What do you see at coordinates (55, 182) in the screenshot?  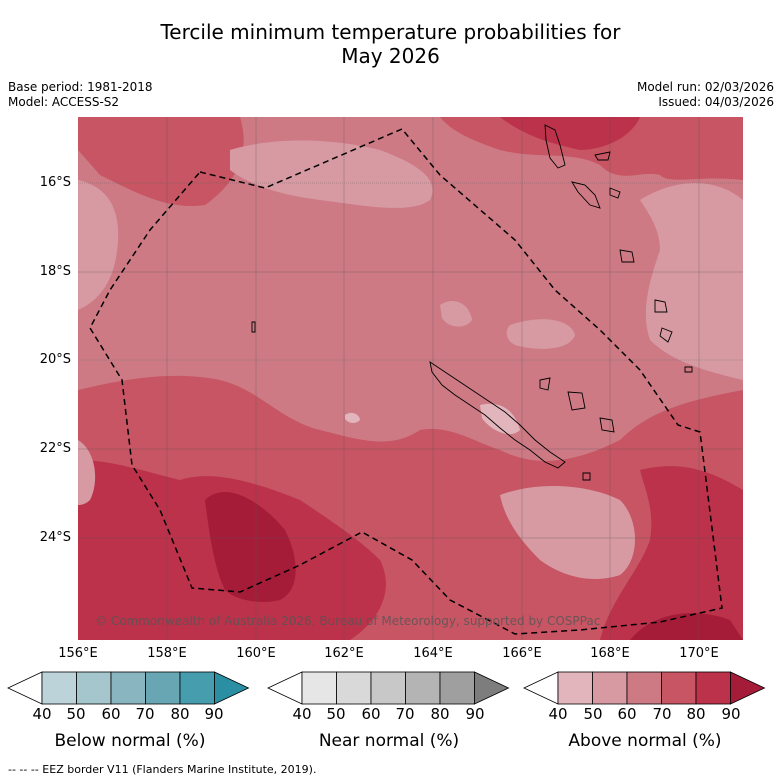 I see `lat-label-16s: 16°S` at bounding box center [55, 182].